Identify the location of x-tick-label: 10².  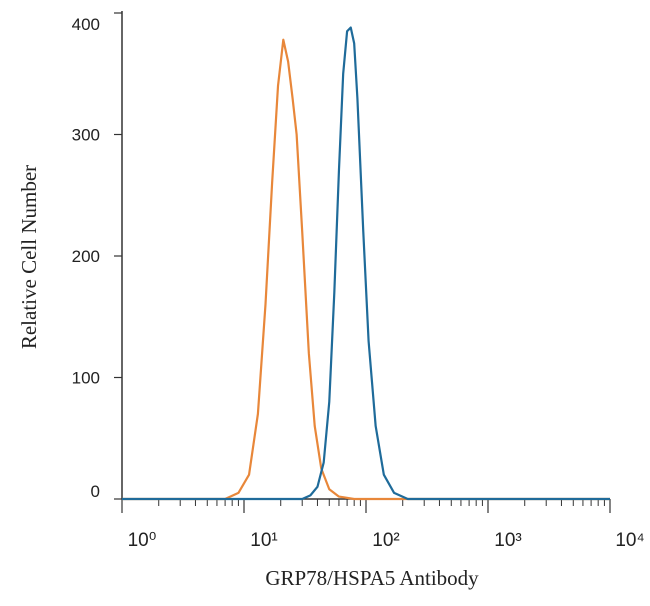
(385, 540).